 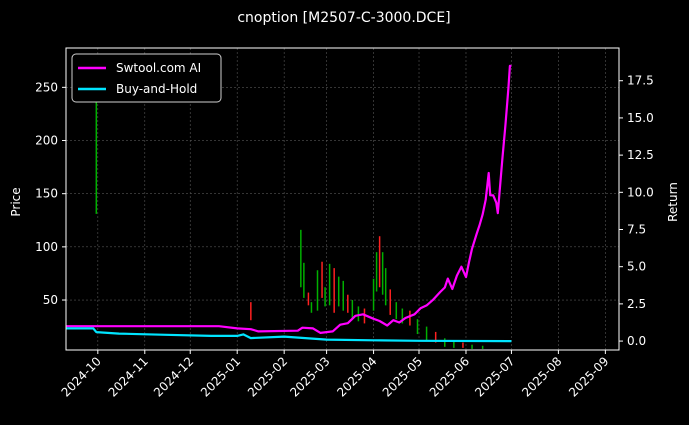 I want to click on y-left-tick-label: 50, so click(x=50, y=300).